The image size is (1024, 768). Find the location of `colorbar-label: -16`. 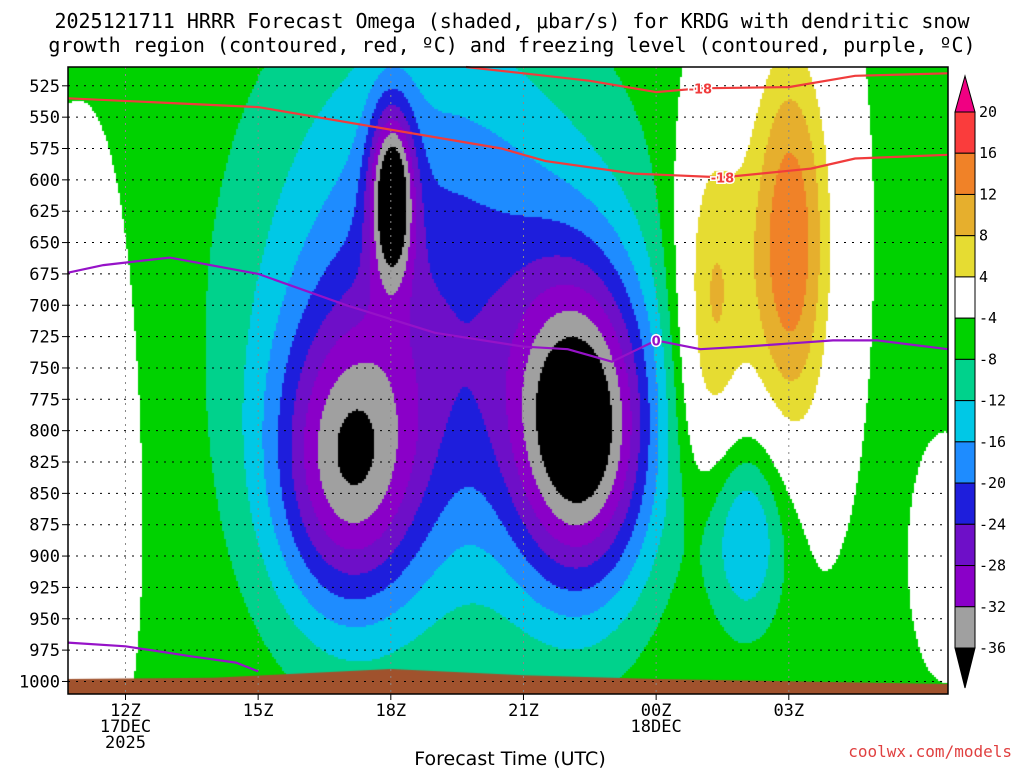

colorbar-label: -16 is located at coordinates (992, 442).